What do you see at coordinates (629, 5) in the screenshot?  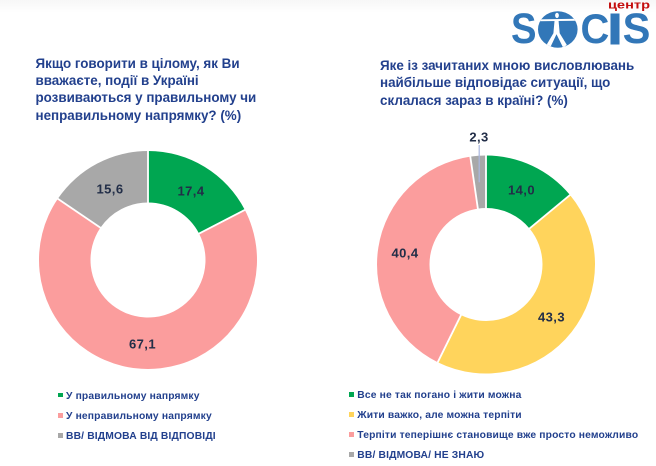 I see `svg-text: центр` at bounding box center [629, 5].